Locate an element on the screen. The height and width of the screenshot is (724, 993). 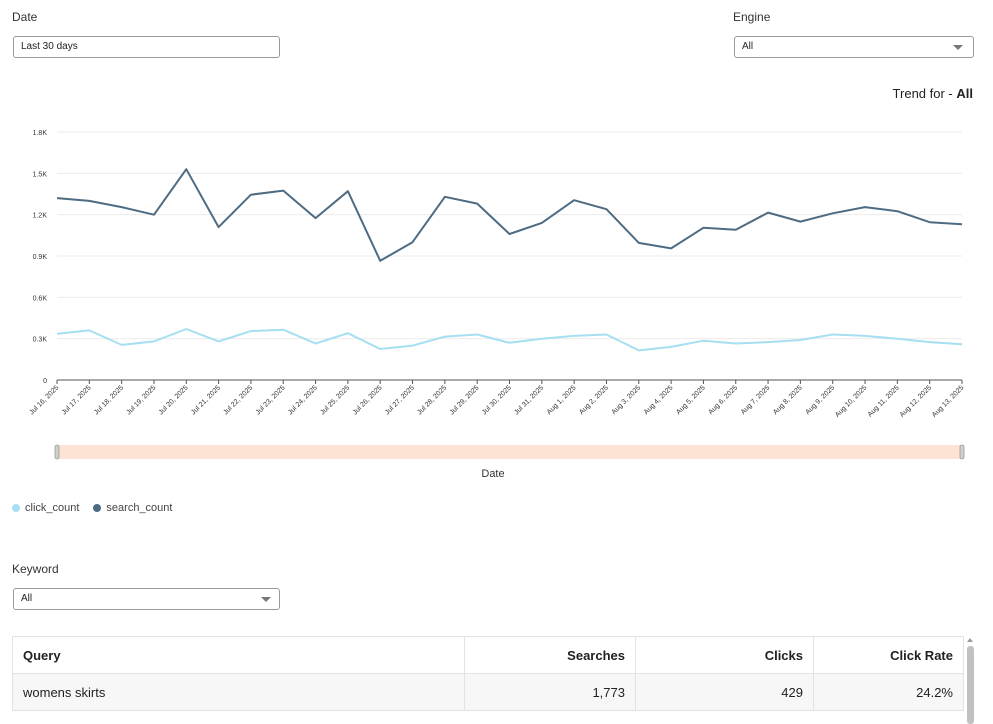
x-tick-label: Aug 9, 2025 is located at coordinates (820, 400).